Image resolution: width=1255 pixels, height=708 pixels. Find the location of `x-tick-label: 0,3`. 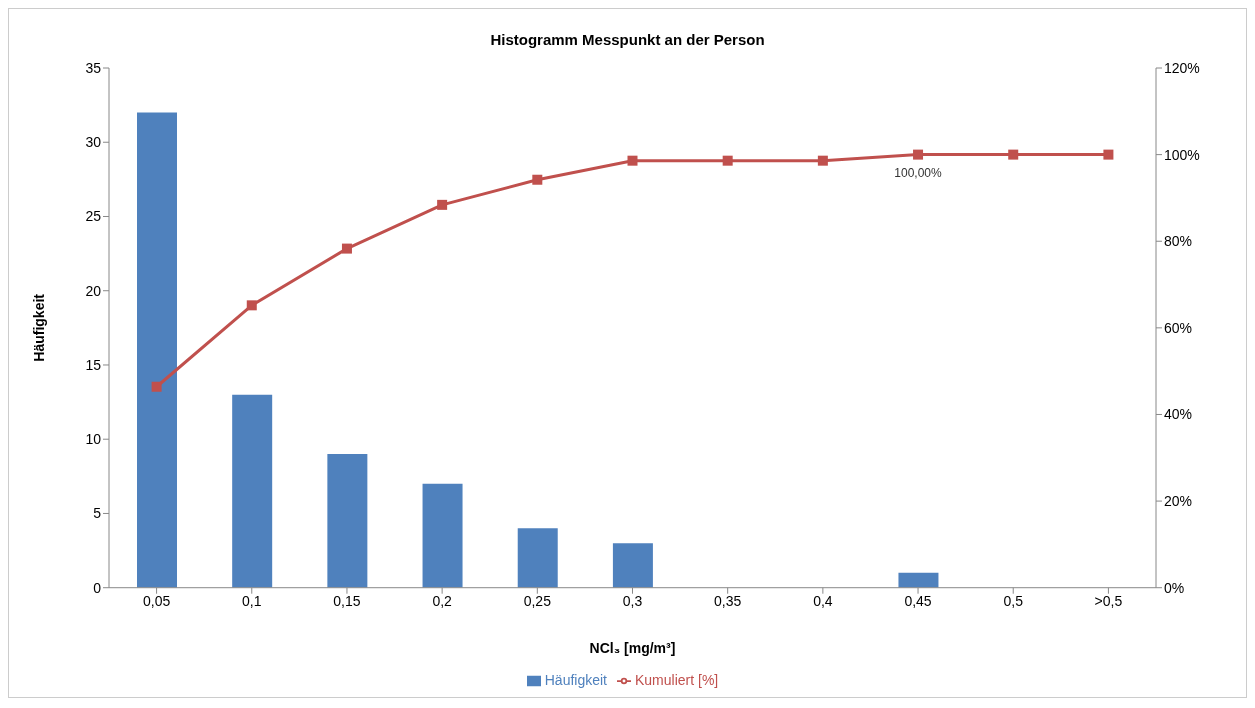

x-tick-label: 0,3 is located at coordinates (632, 600).